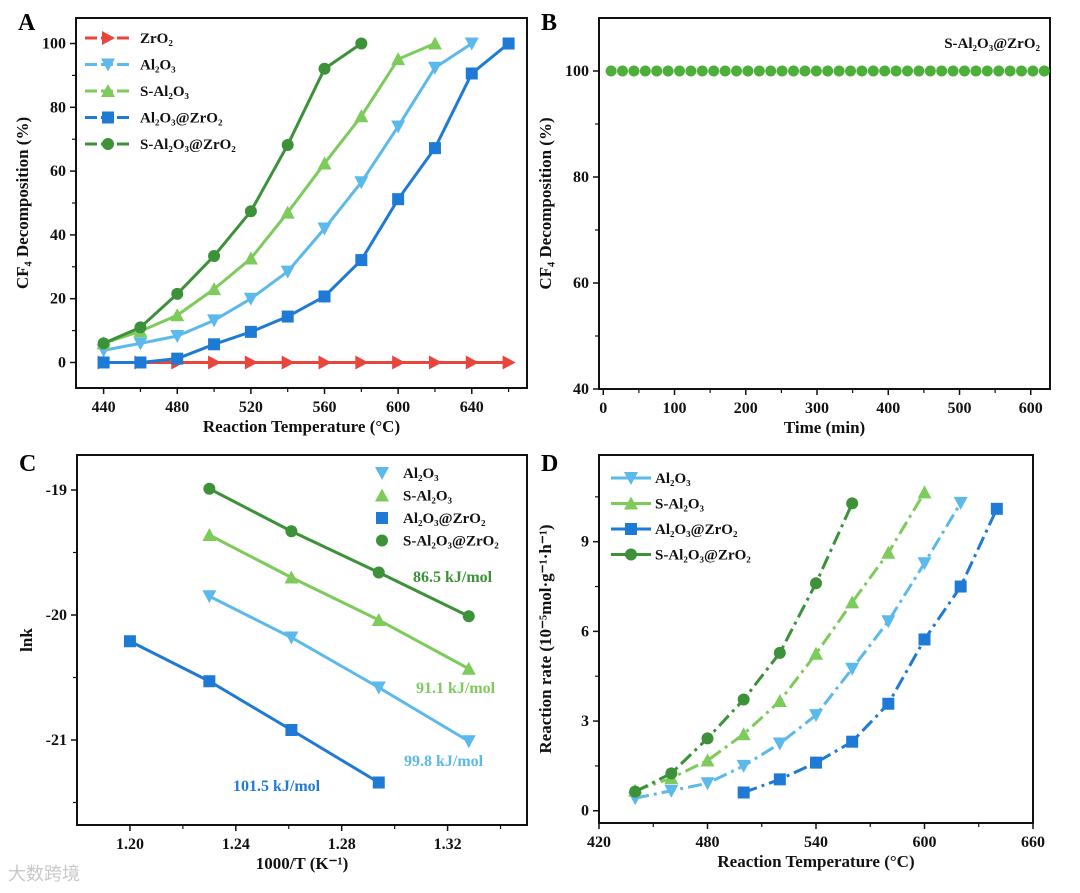  What do you see at coordinates (236, 844) in the screenshot?
I see `x-tick-label: 1.24` at bounding box center [236, 844].